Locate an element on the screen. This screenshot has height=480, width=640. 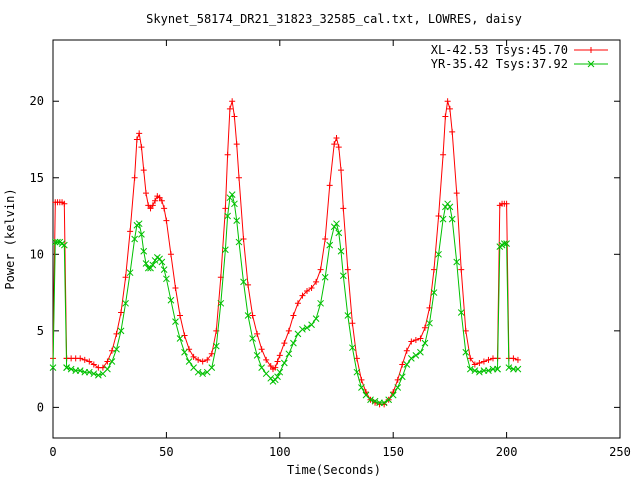
y-tick-label: 5 is located at coordinates (40, 331).